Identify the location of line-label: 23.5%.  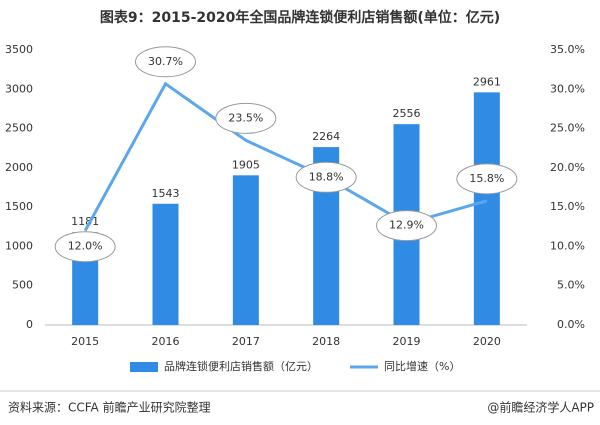
(245, 117).